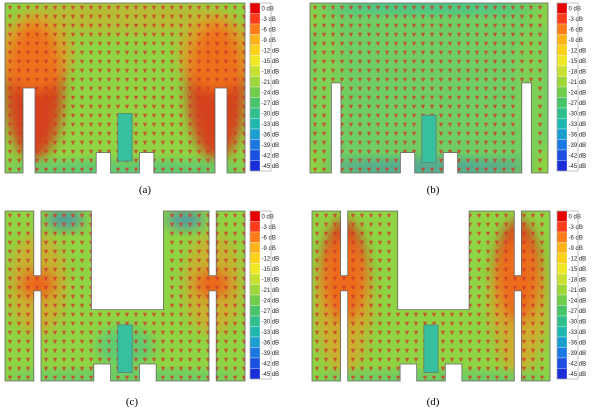 The width and height of the screenshot is (600, 412). Describe the element at coordinates (271, 375) in the screenshot. I see `colorbar-tick-label: -45 dB` at that location.